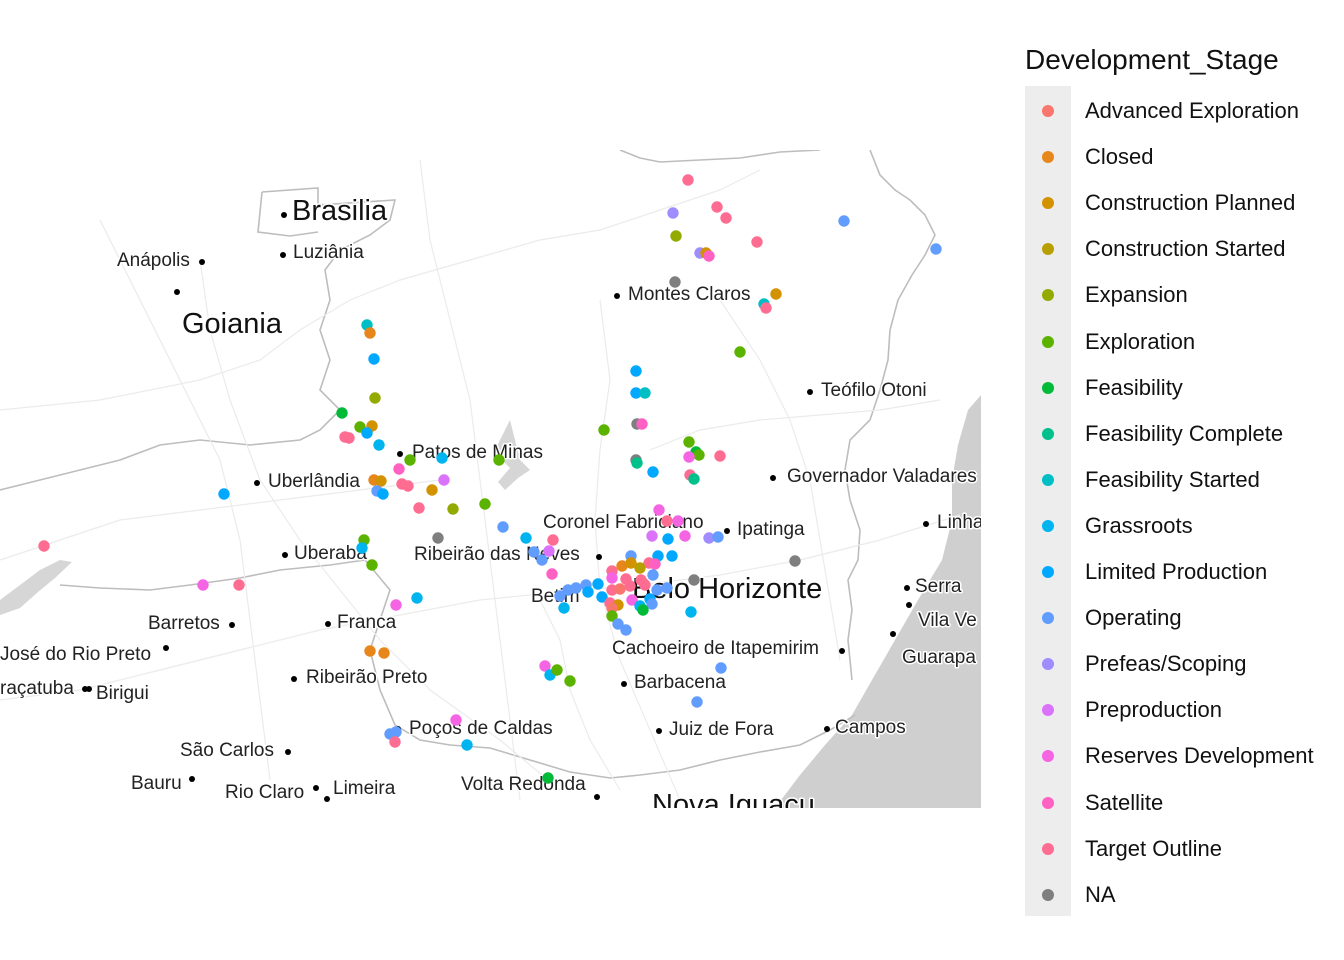  I want to click on legend-label: Feasibility Started, so click(1172, 479).